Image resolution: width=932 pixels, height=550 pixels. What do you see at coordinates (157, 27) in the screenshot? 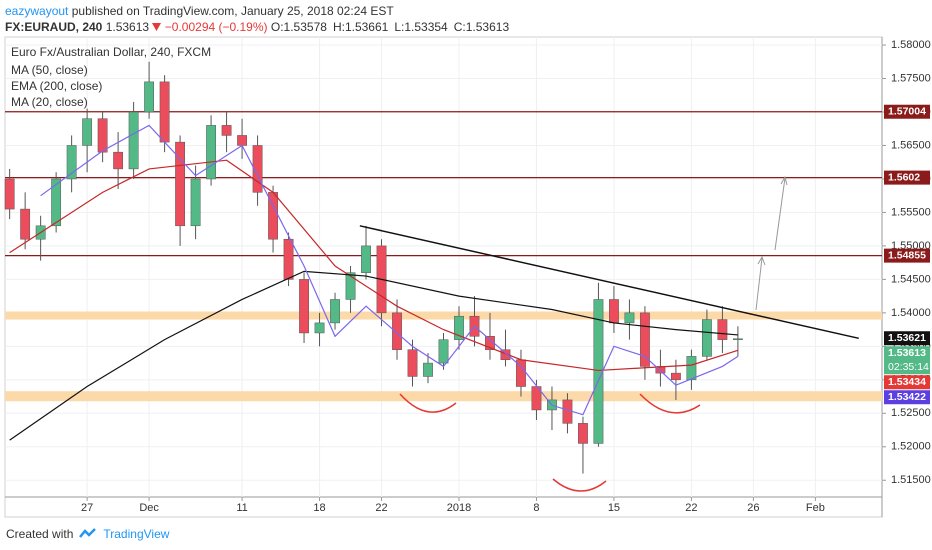
I see `down-arrow` at bounding box center [157, 27].